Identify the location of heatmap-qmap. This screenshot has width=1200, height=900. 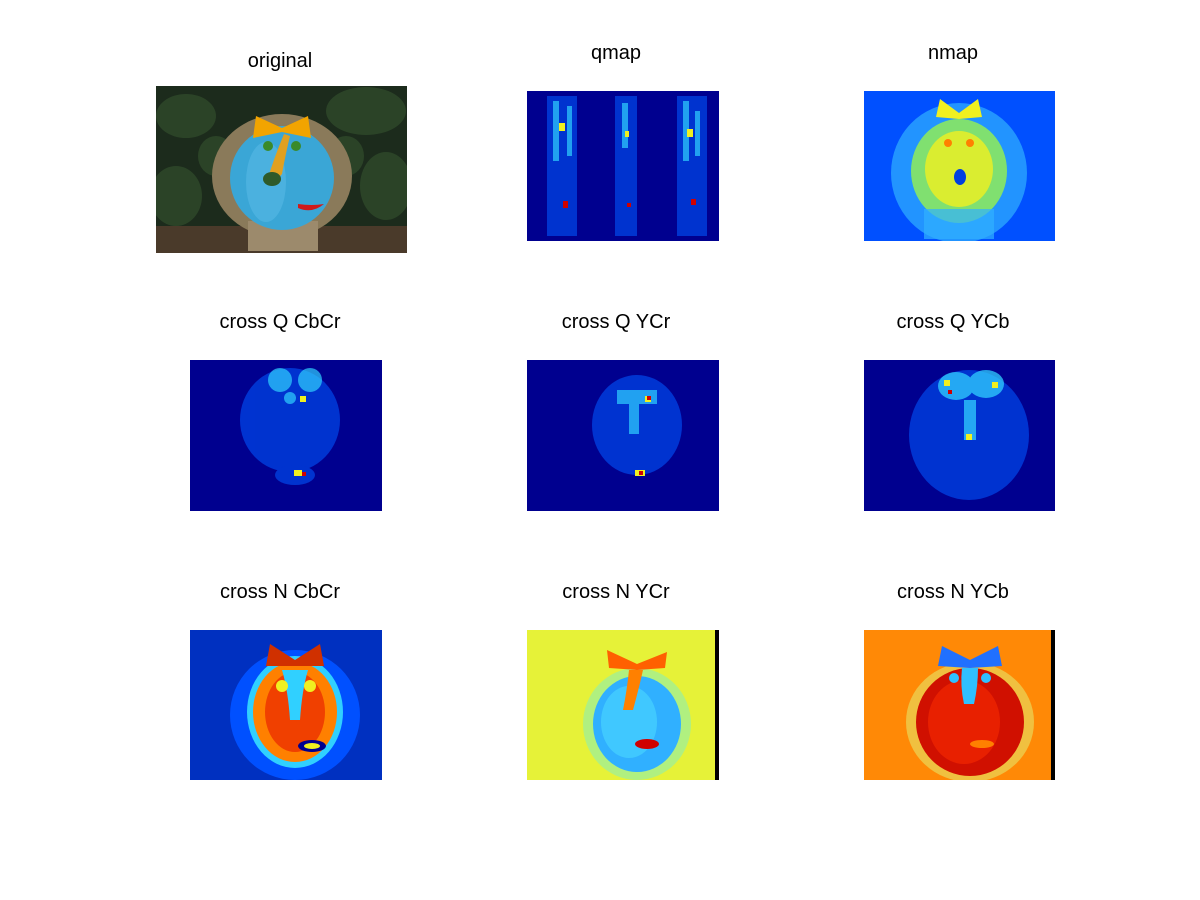
(623, 166).